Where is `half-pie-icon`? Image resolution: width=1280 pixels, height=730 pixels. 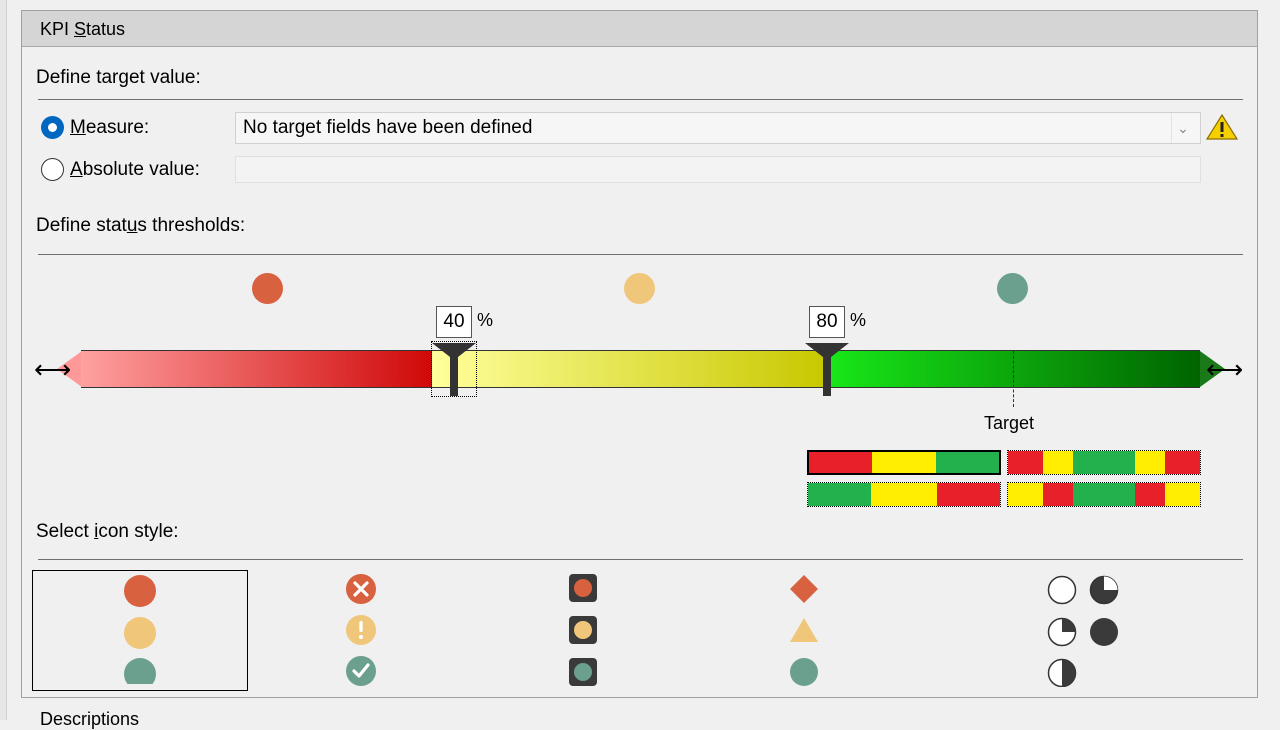 half-pie-icon is located at coordinates (1062, 672).